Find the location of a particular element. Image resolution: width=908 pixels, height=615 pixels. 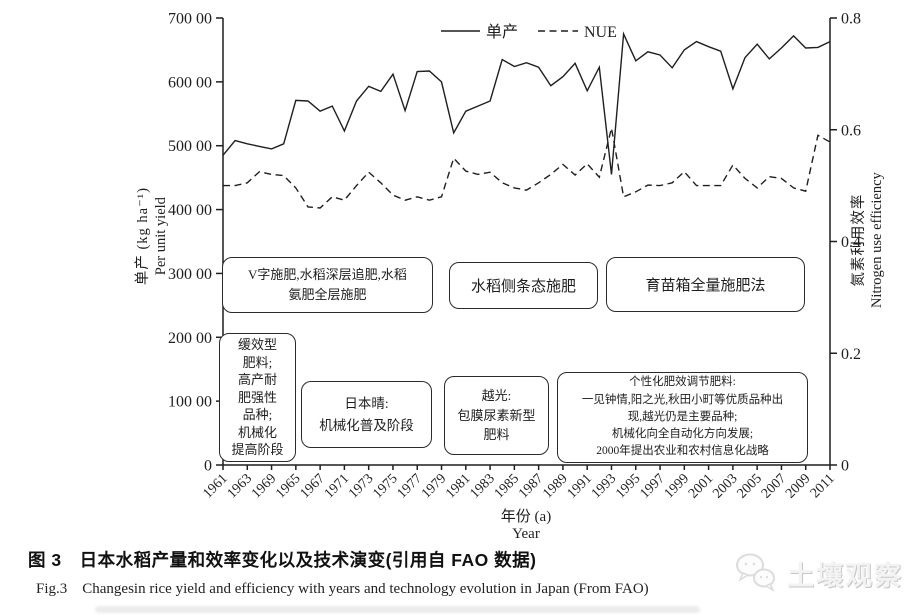

svg-text: 300 00 is located at coordinates (190, 274).